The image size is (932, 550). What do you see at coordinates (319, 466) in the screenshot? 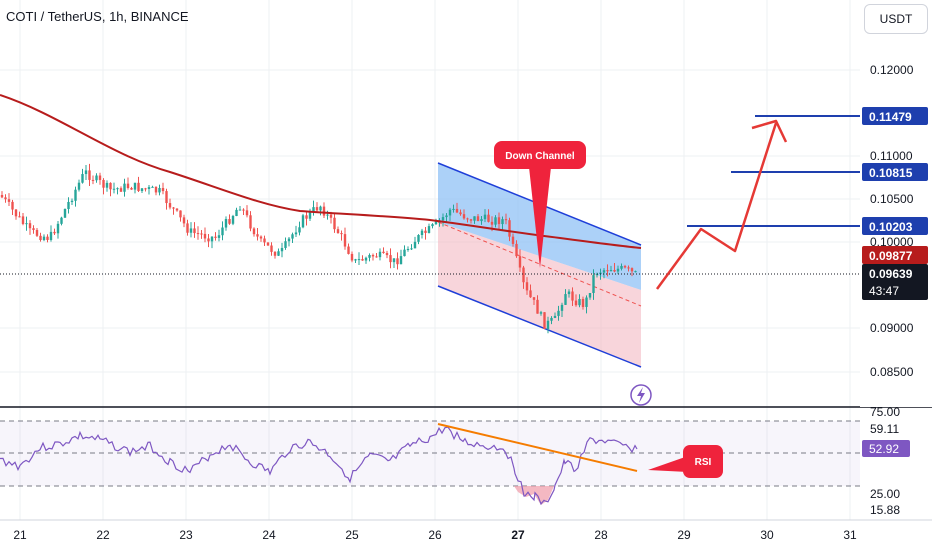
I see `rsi-line` at bounding box center [319, 466].